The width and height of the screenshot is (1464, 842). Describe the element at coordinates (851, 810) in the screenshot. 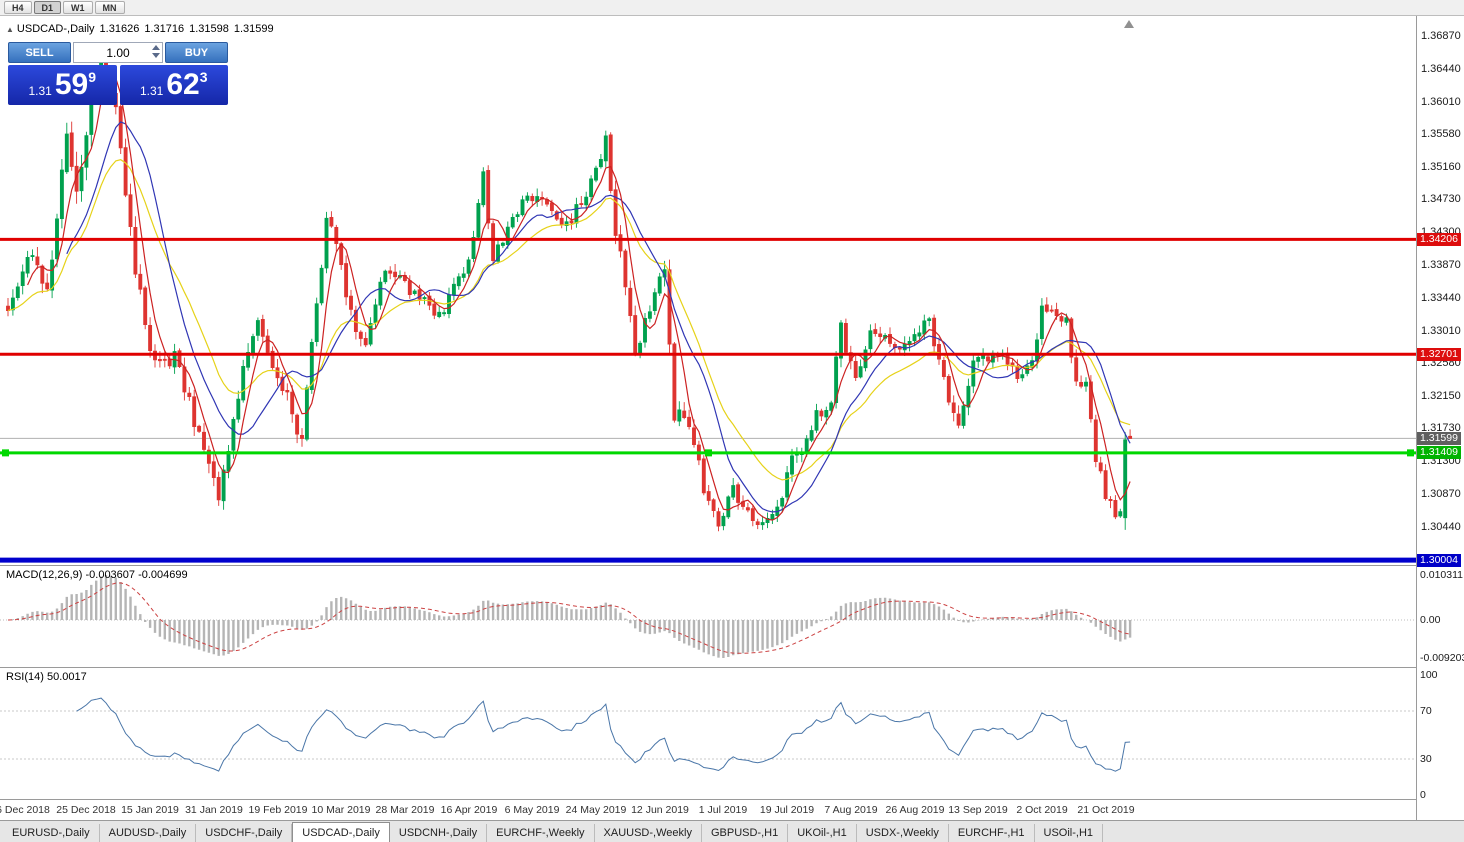

I see `date-label: 7 Aug 2019` at that location.